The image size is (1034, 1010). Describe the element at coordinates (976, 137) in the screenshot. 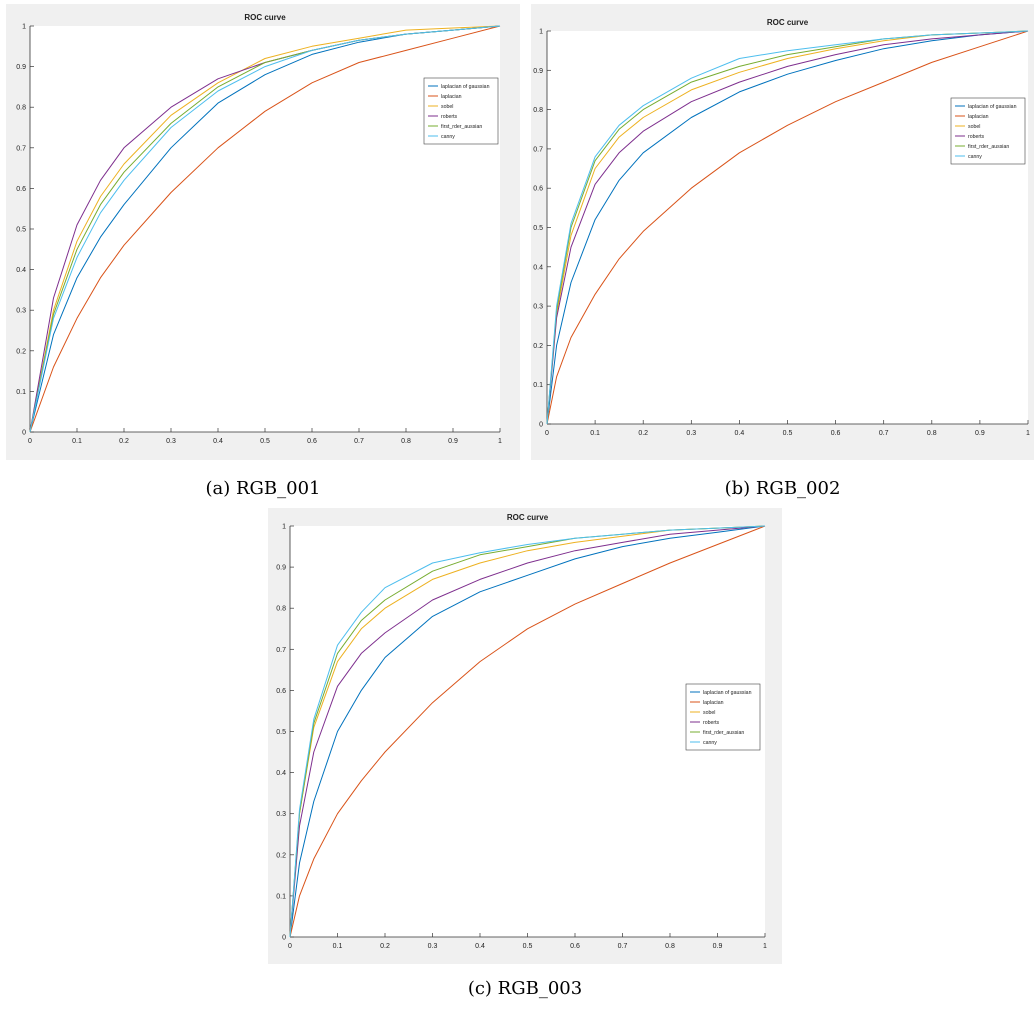

I see `chart-b-legend-label: roberts` at that location.